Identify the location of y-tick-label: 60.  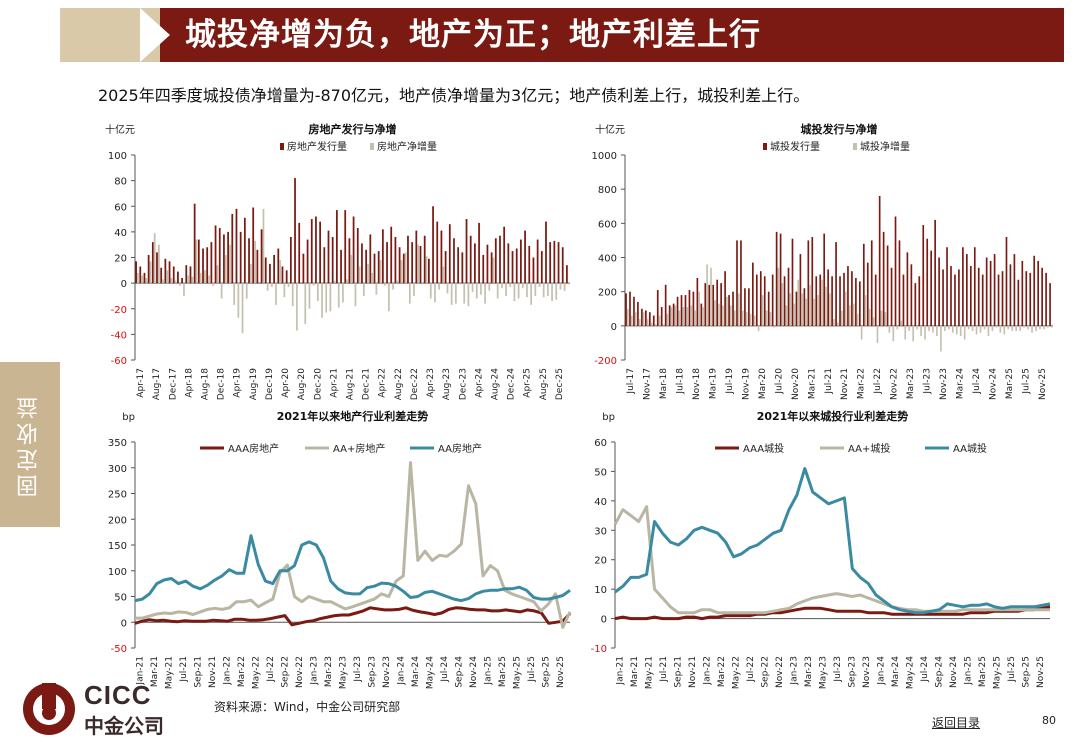
(600, 443).